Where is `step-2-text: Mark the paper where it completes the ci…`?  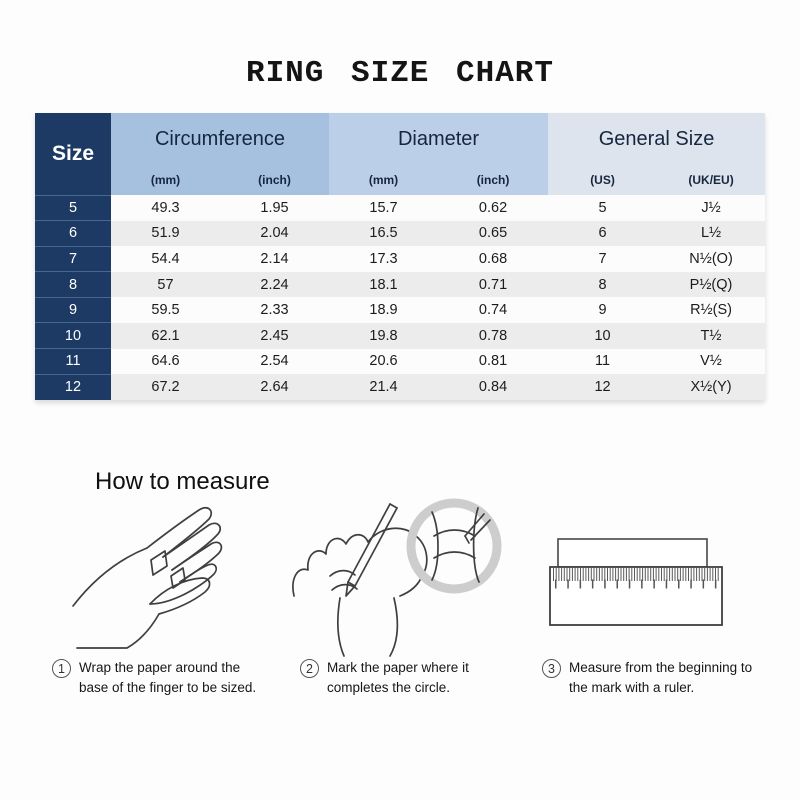 step-2-text: Mark the paper where it completes the ci… is located at coordinates (398, 677).